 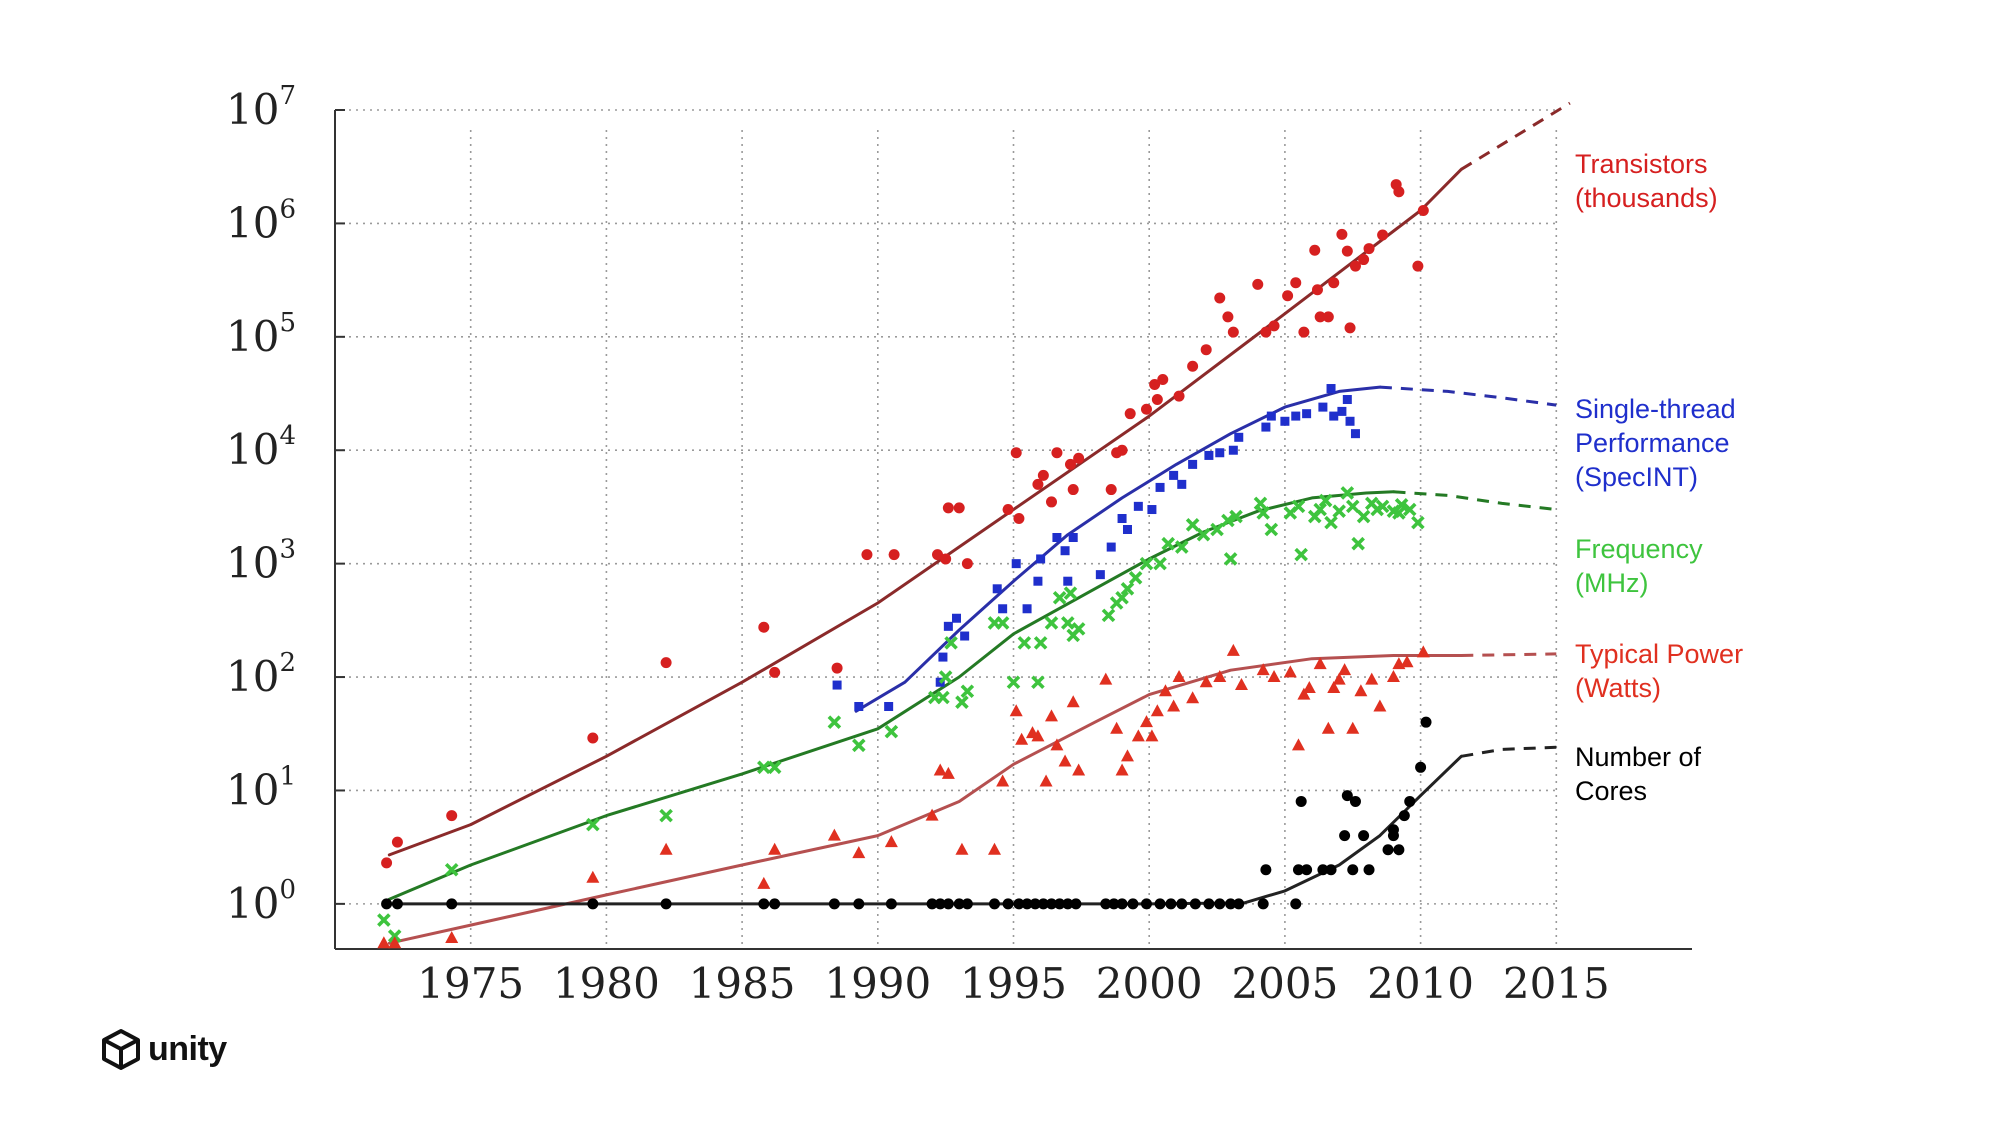 What do you see at coordinates (1468, 396) in the screenshot?
I see `single-thread-performance-specint-projection-line` at bounding box center [1468, 396].